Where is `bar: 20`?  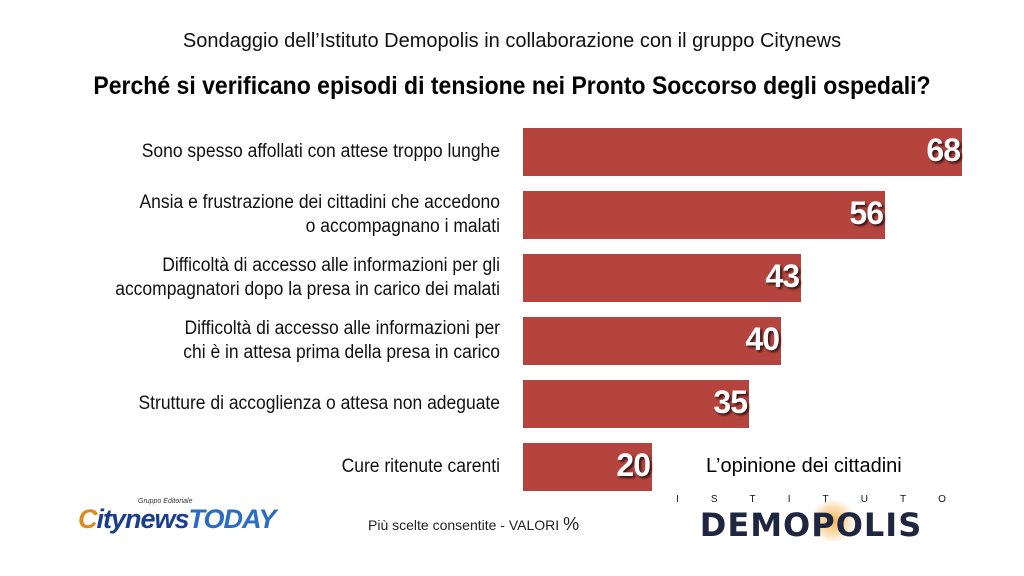 bar: 20 is located at coordinates (587, 467).